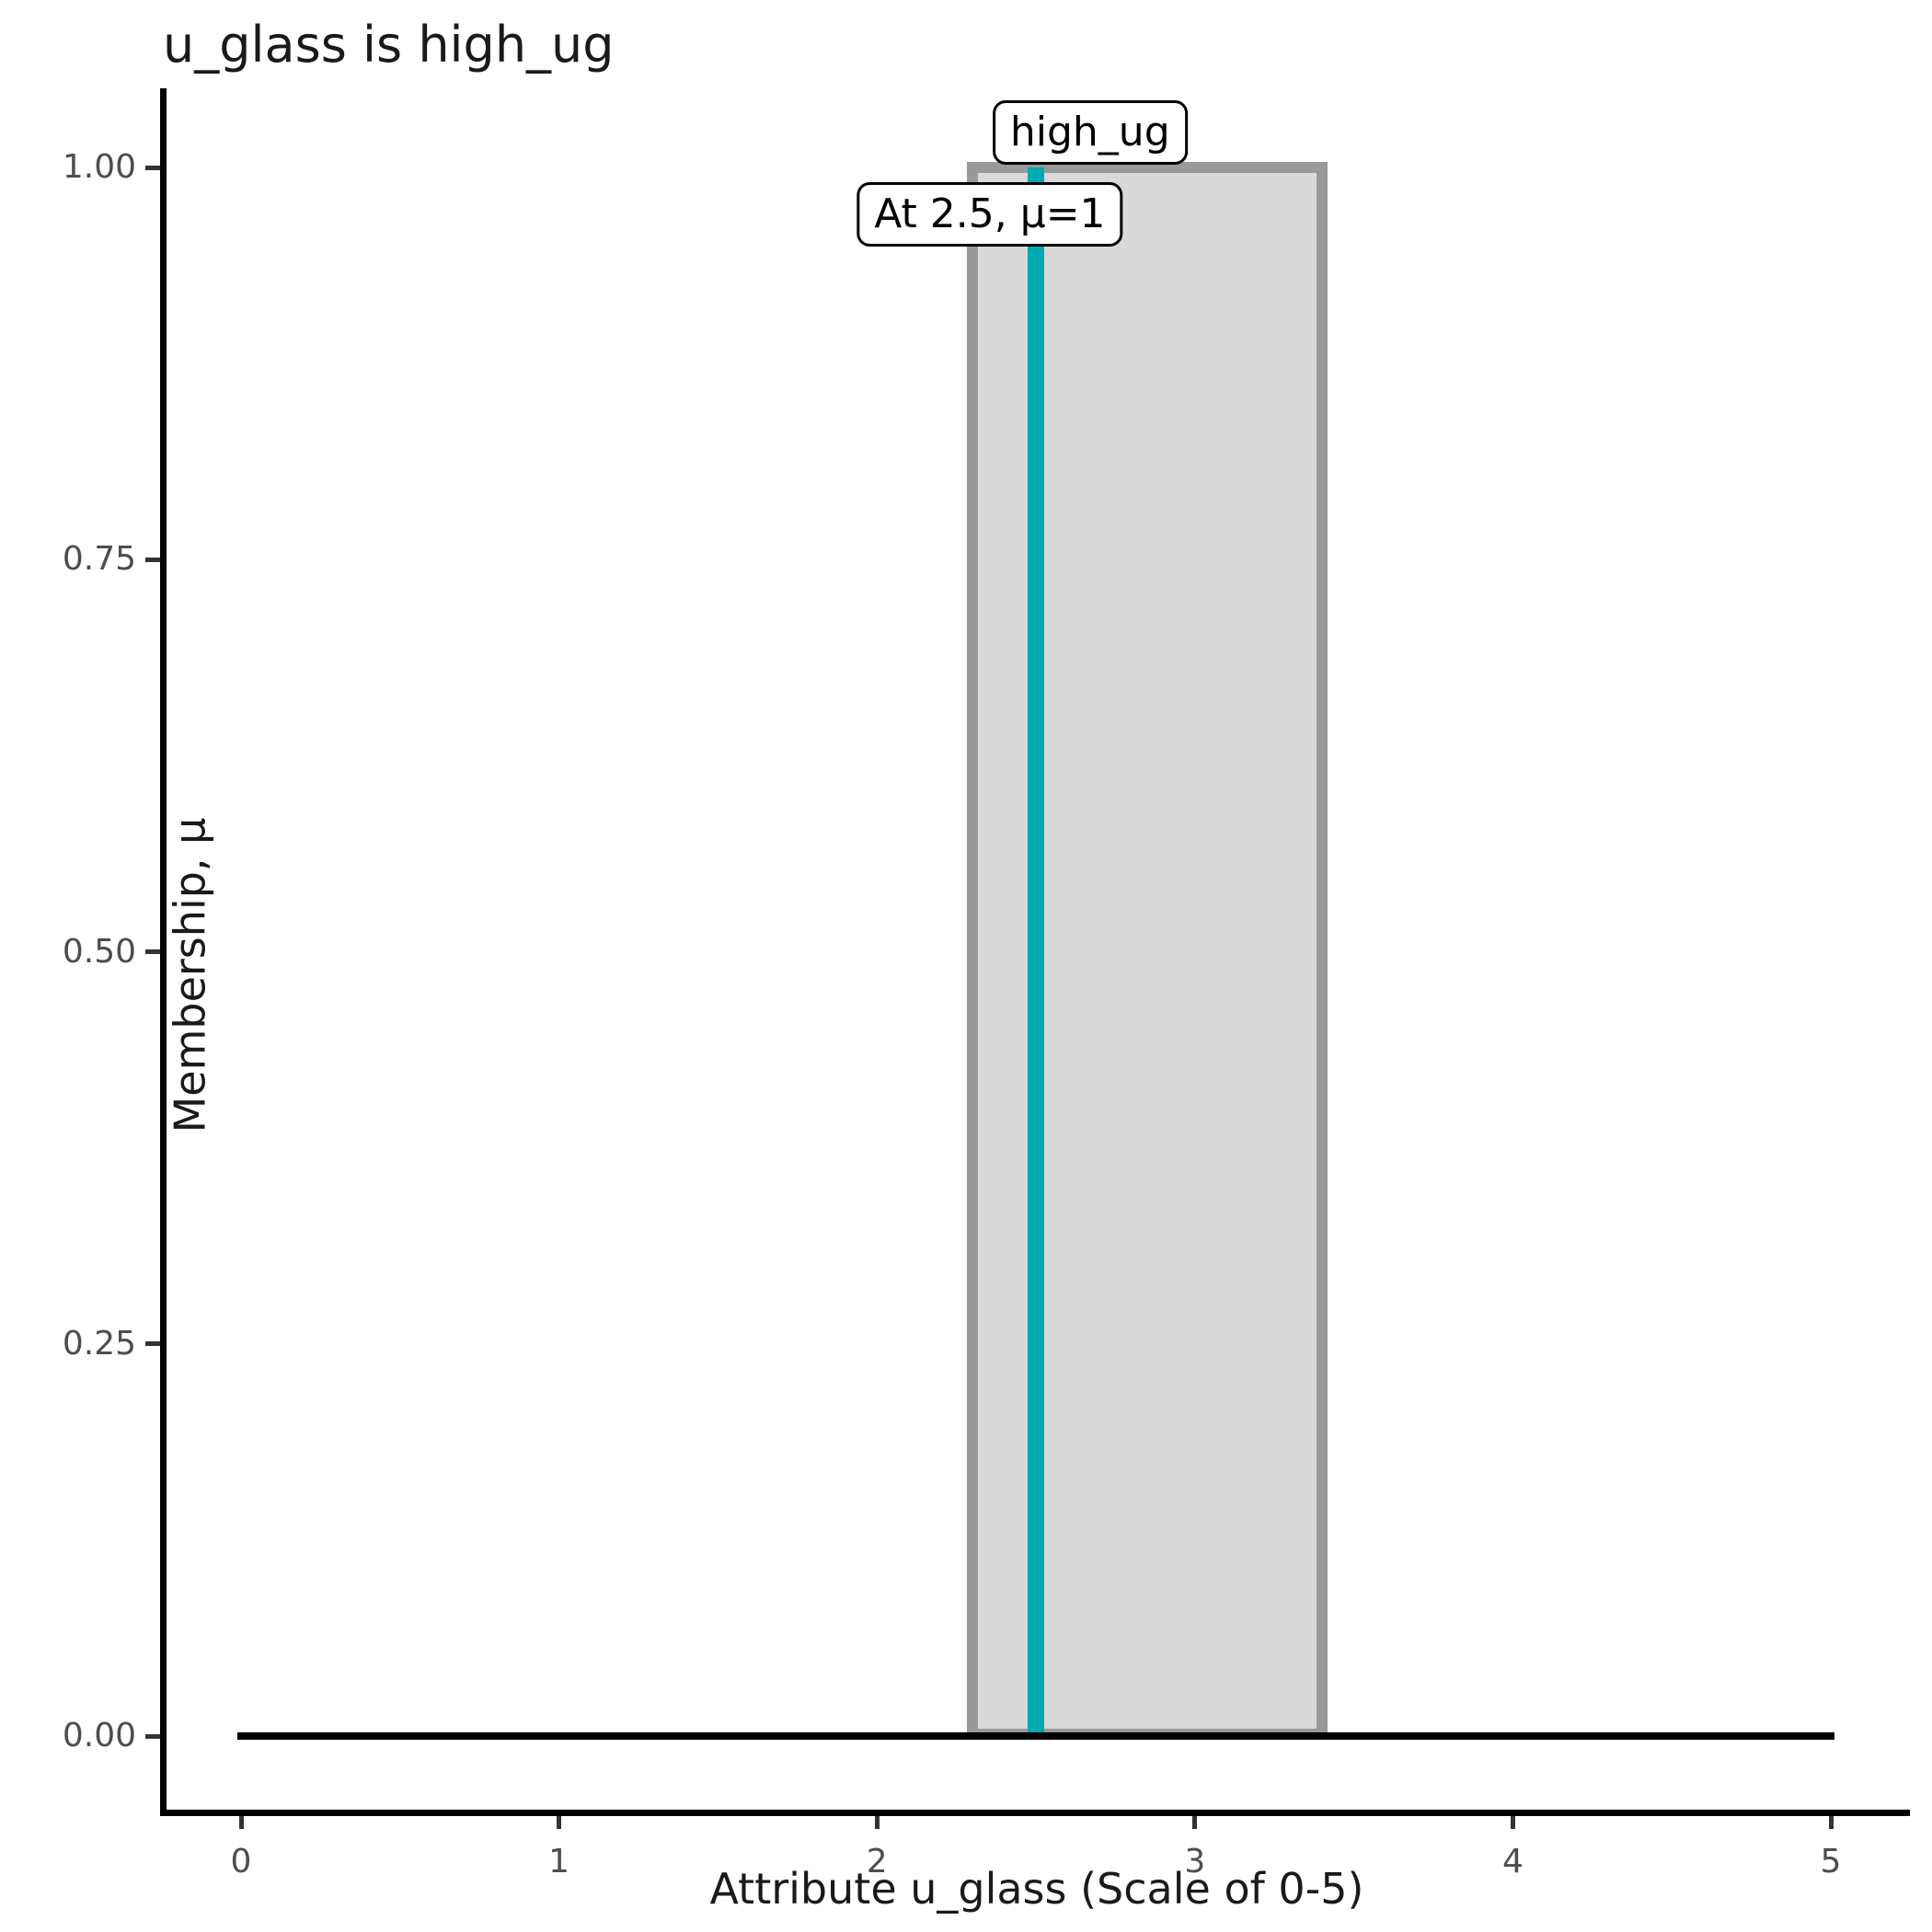 The height and width of the screenshot is (1932, 1932). What do you see at coordinates (99, 951) in the screenshot?
I see `y-tick-label: 0.50` at bounding box center [99, 951].